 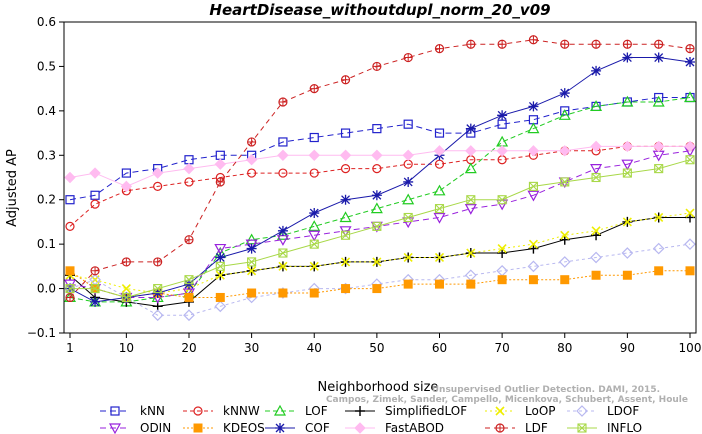 I want to click on y-tick-label: 0.3, so click(x=46, y=155).